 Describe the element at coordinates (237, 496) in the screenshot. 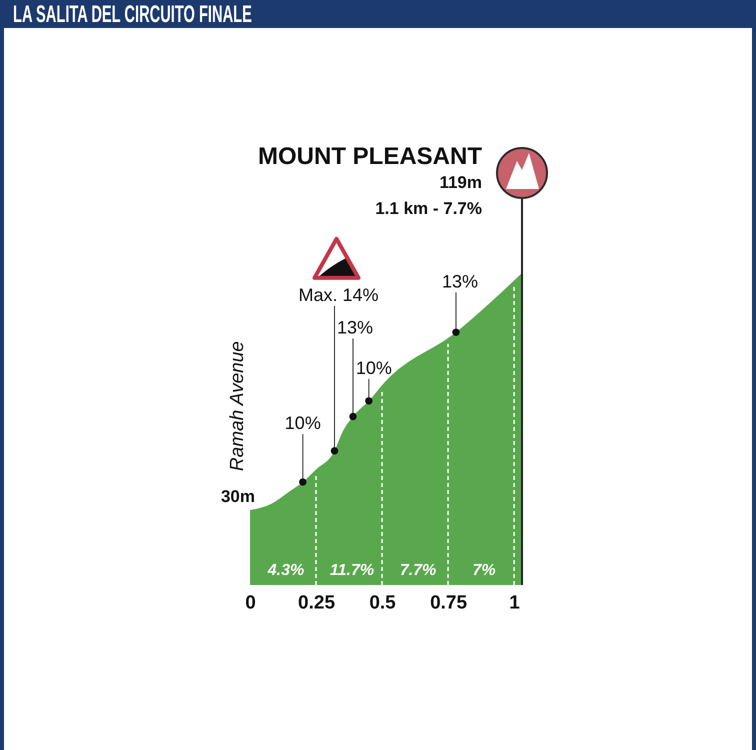

I see `annotation: 30m` at that location.